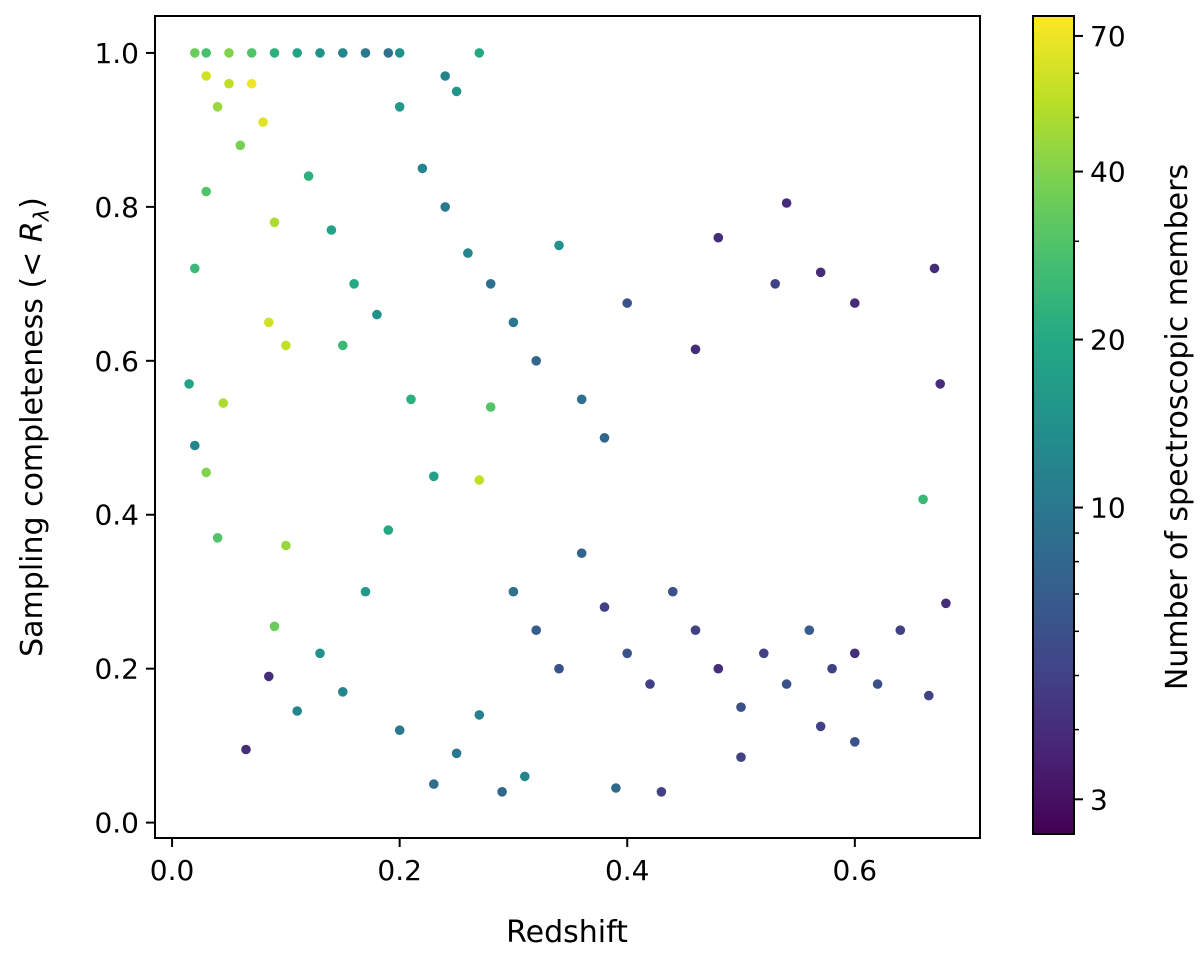 This screenshot has height=954, width=1200. Describe the element at coordinates (627, 870) in the screenshot. I see `x-tick-label: 0.4` at that location.